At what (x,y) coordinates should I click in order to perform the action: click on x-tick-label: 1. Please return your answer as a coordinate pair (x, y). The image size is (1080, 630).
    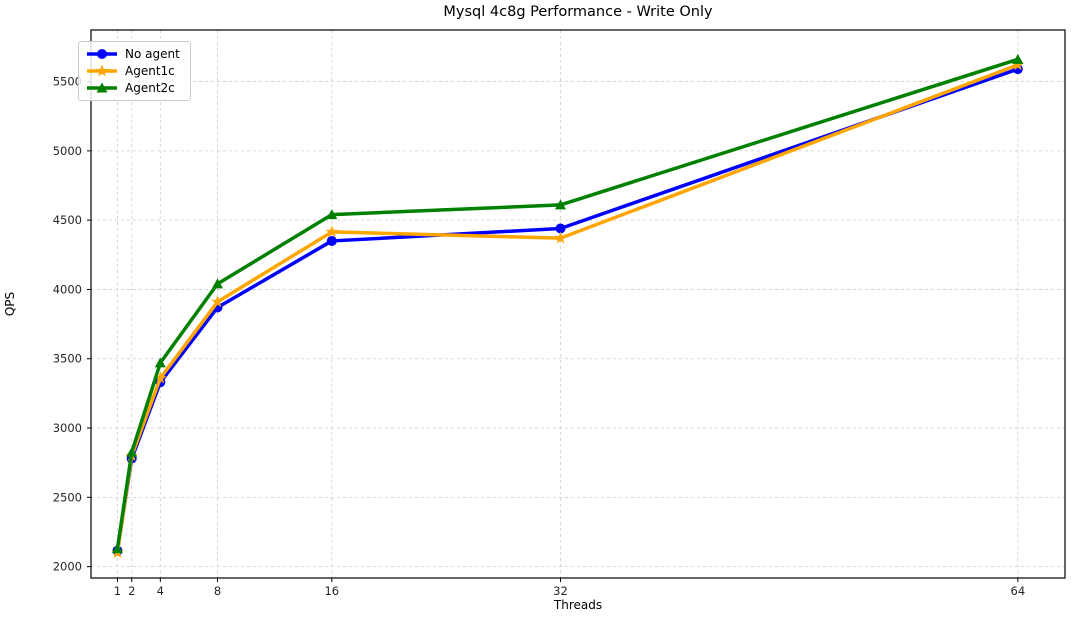
    Looking at the image, I should click on (117, 591).